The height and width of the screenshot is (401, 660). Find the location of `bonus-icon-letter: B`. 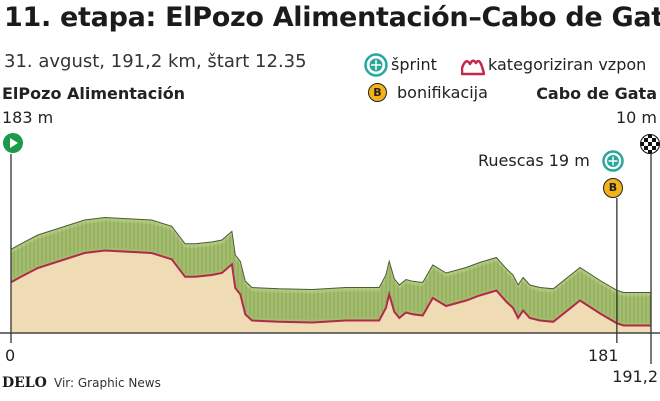

bonus-icon-letter: B is located at coordinates (377, 92).